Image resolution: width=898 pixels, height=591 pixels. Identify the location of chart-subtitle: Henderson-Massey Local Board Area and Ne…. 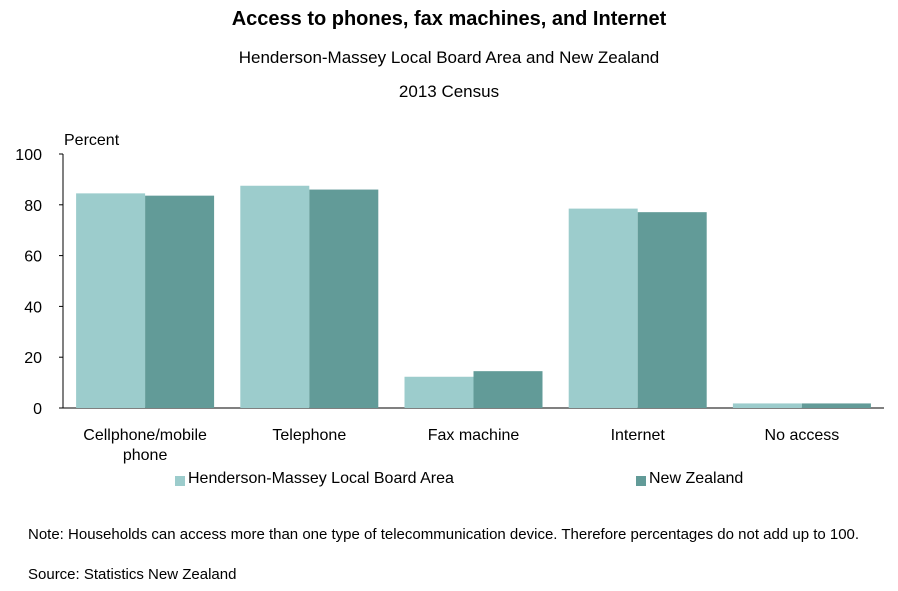
(449, 57).